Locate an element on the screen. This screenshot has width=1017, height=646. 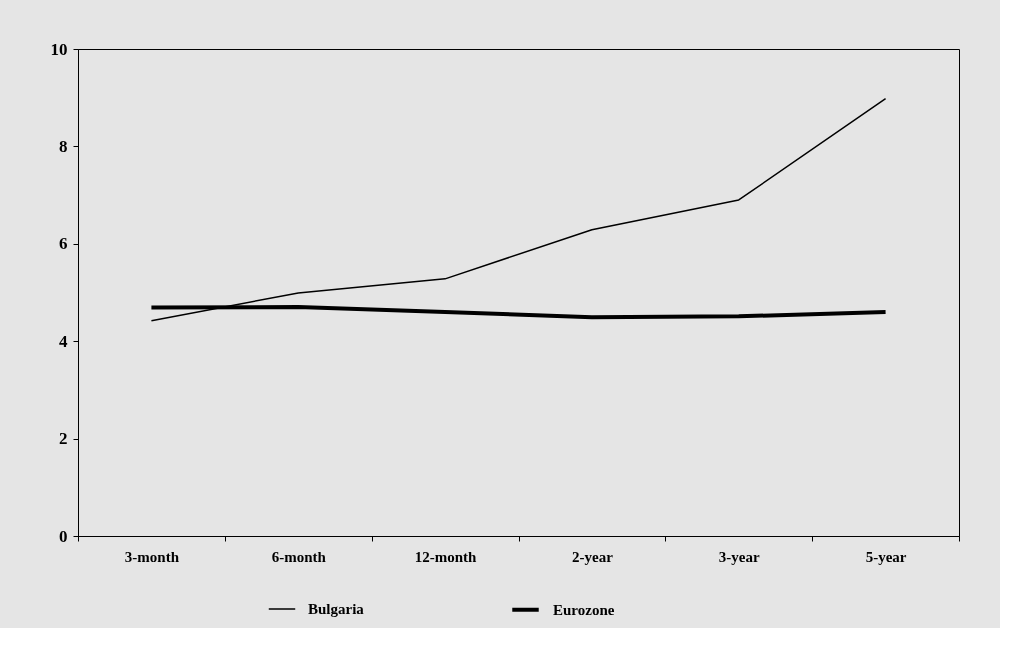
x-tick-label: 12-month is located at coordinates (446, 556).